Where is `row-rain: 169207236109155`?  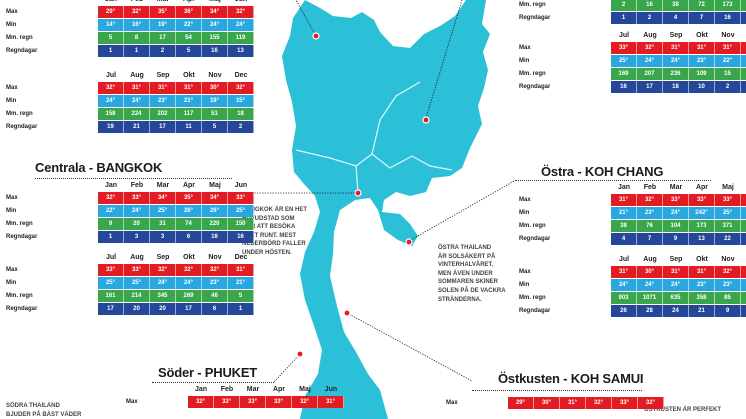 row-rain: 169207236109155 is located at coordinates (678, 74).